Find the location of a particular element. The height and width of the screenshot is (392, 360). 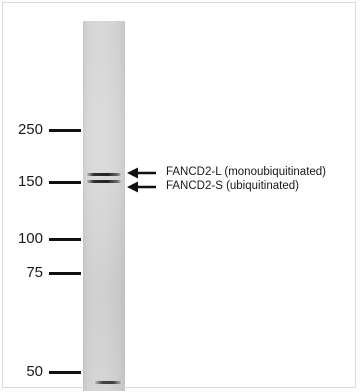

annotation-label-fancd2-s: FANCD2-S (ubiquitinated) is located at coordinates (232, 186).